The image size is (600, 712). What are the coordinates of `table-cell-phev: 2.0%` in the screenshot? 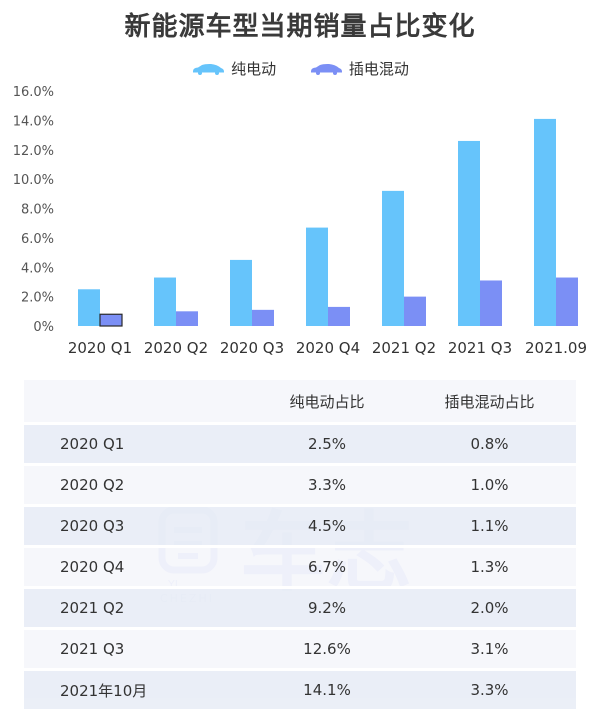 It's located at (489, 609).